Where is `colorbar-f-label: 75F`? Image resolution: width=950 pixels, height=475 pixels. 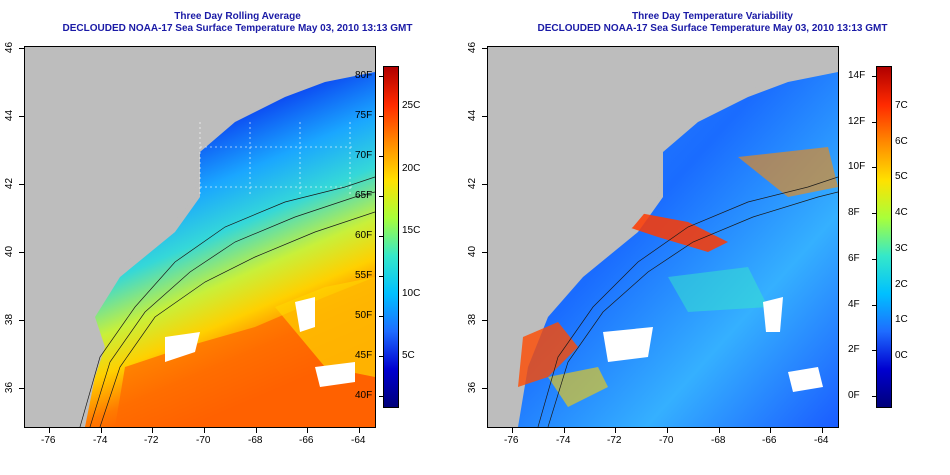
colorbar-f-label: 75F is located at coordinates (364, 115).